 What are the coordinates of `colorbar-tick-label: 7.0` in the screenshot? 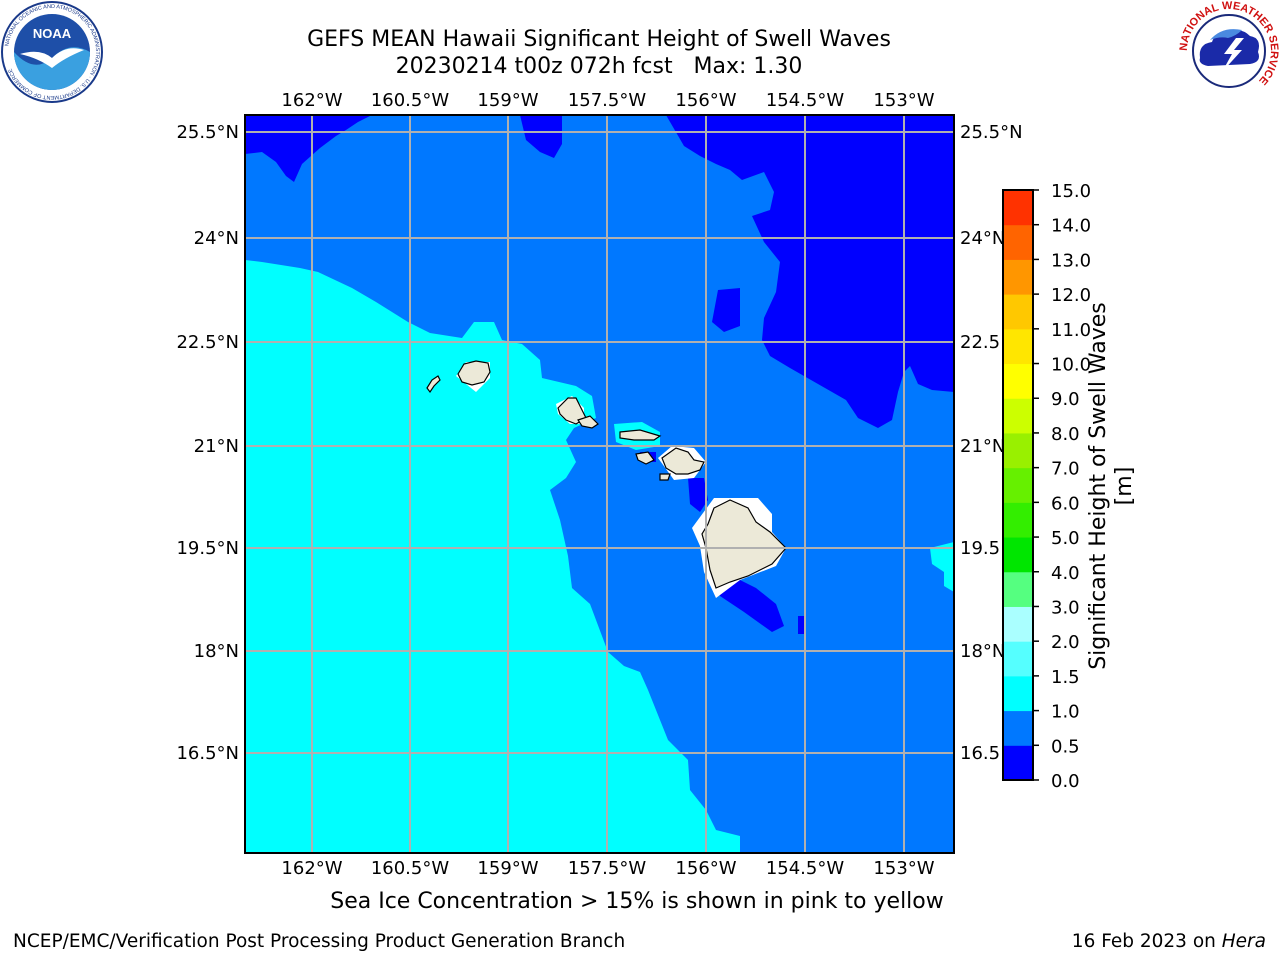 It's located at (1065, 469).